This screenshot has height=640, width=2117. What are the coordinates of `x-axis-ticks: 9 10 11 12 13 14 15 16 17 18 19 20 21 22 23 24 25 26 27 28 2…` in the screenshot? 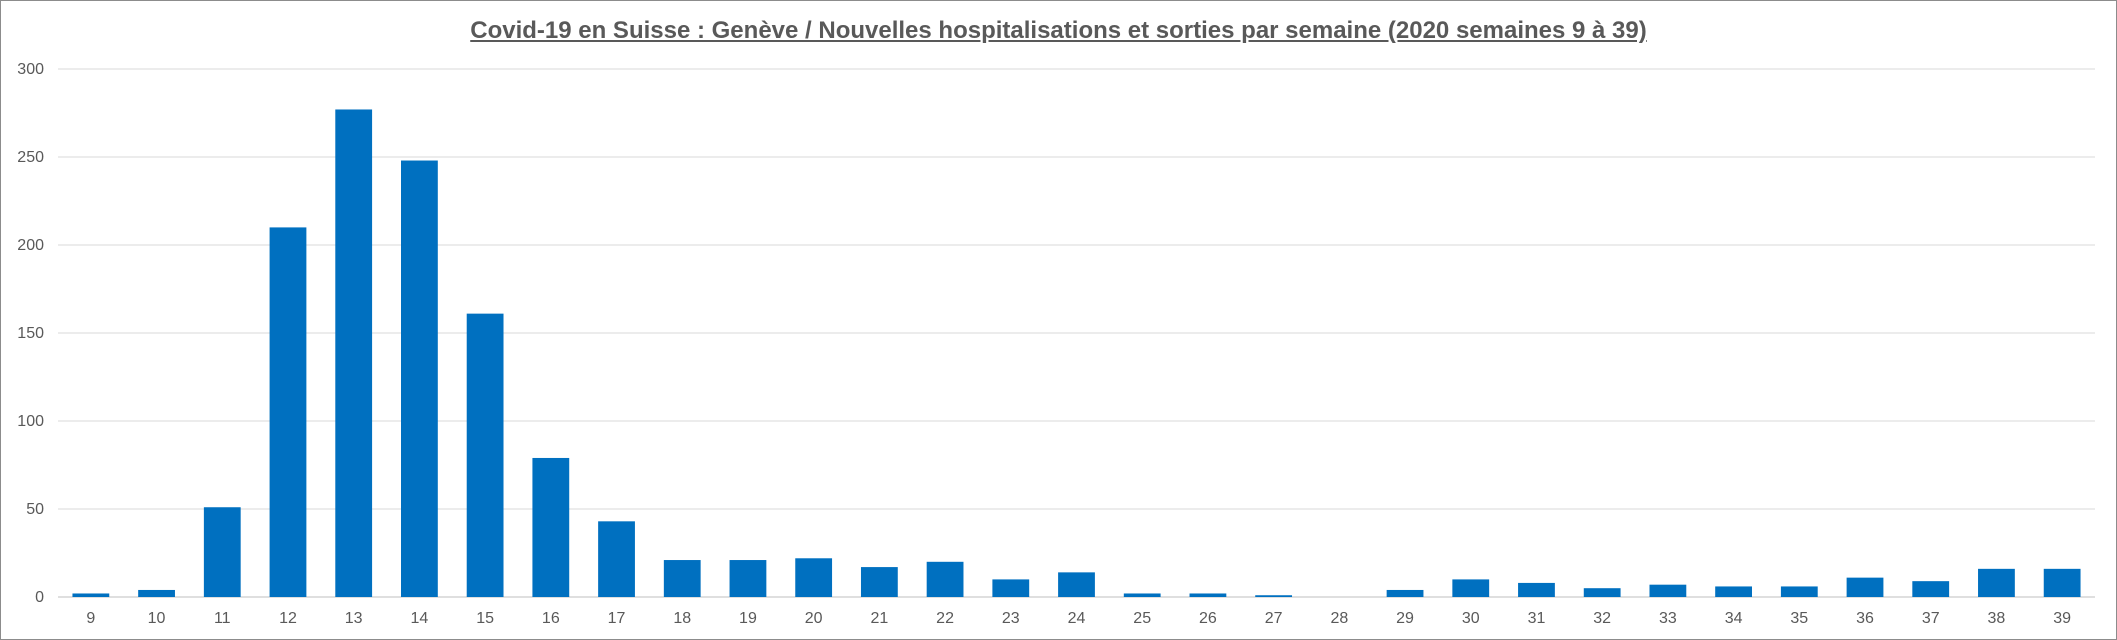 It's located at (1078, 618).